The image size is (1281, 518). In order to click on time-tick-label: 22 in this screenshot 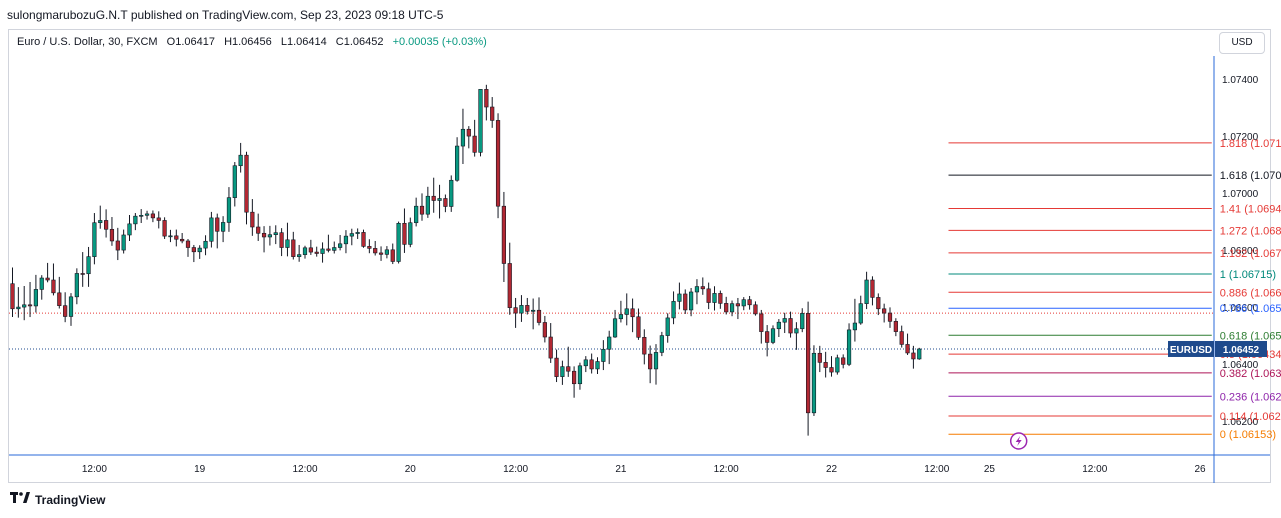, I will do `click(832, 469)`.